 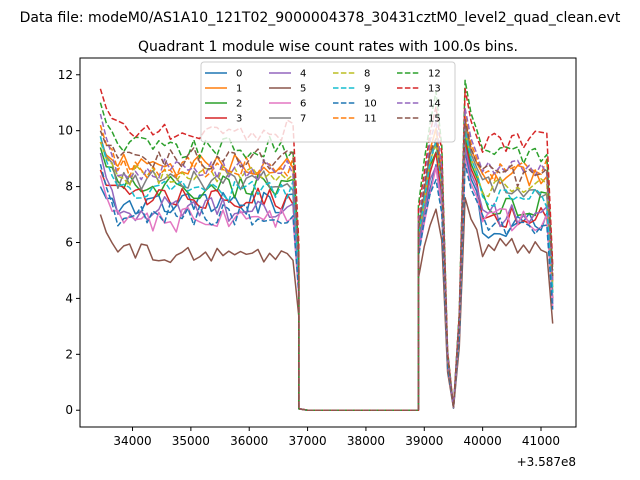 What do you see at coordinates (132, 441) in the screenshot?
I see `x-tick-label: 34000` at bounding box center [132, 441].